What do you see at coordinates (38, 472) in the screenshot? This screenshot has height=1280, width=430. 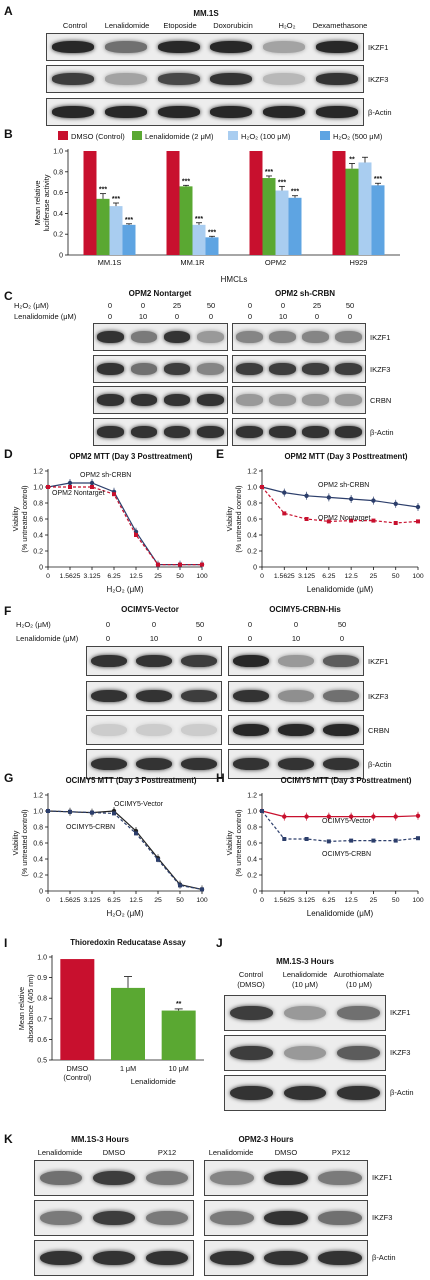 I see `y-tick-label: 1.2` at bounding box center [38, 472].